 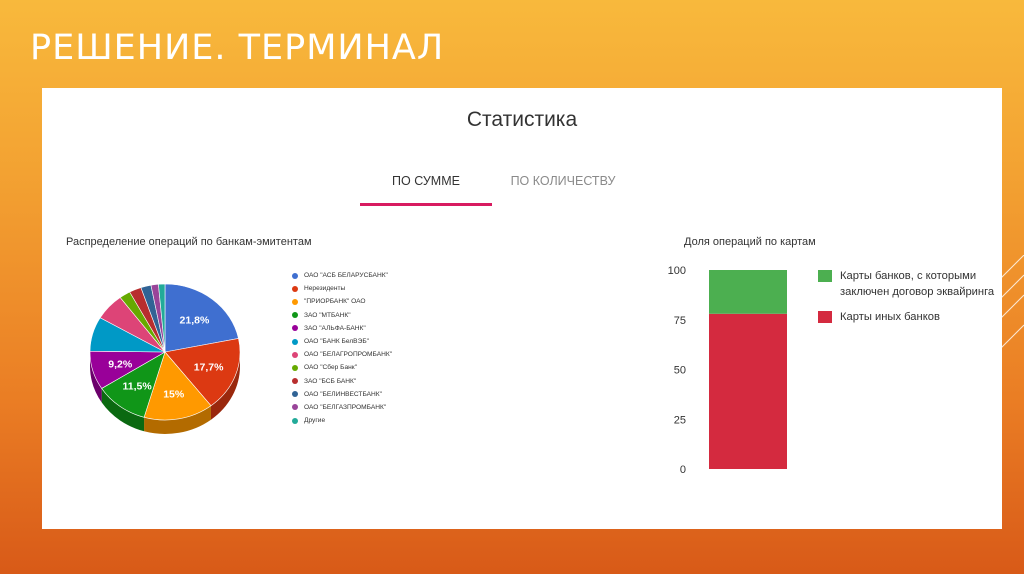 I want to click on pie-slice-label: 15%, so click(x=174, y=394).